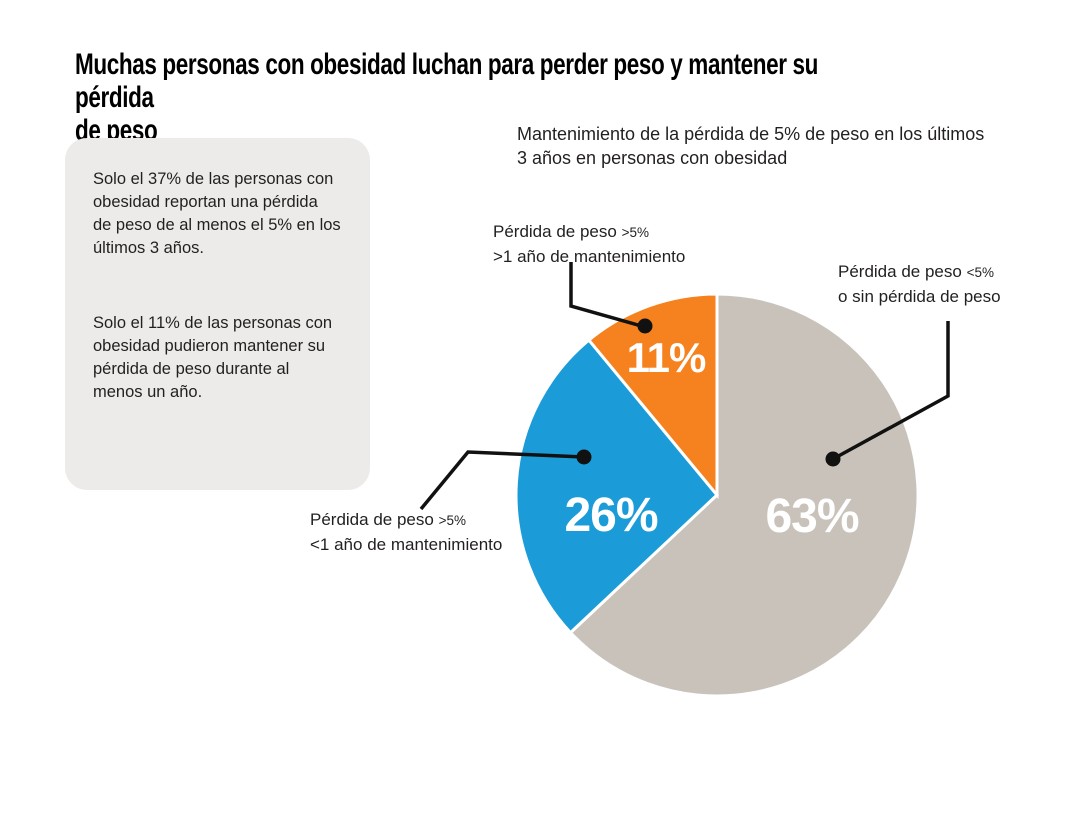  I want to click on slice-label-gray-line2: o sin pérdida de peso, so click(919, 296).